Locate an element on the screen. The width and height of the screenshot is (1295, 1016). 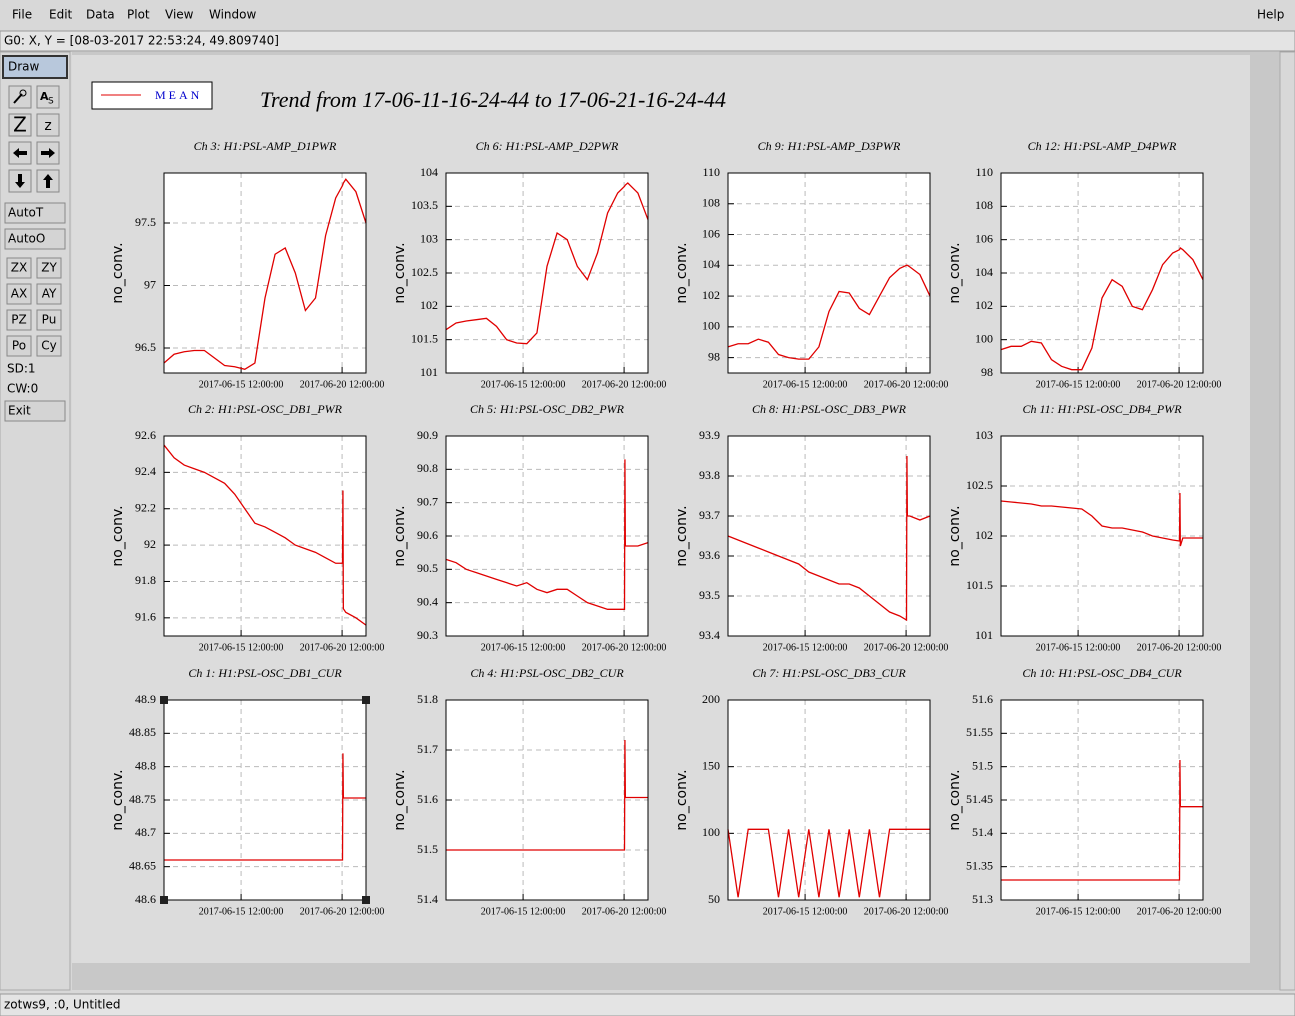
chart-title: Ch 4: H1:PSL-OSC_DB2_CUR is located at coordinates (547, 673).